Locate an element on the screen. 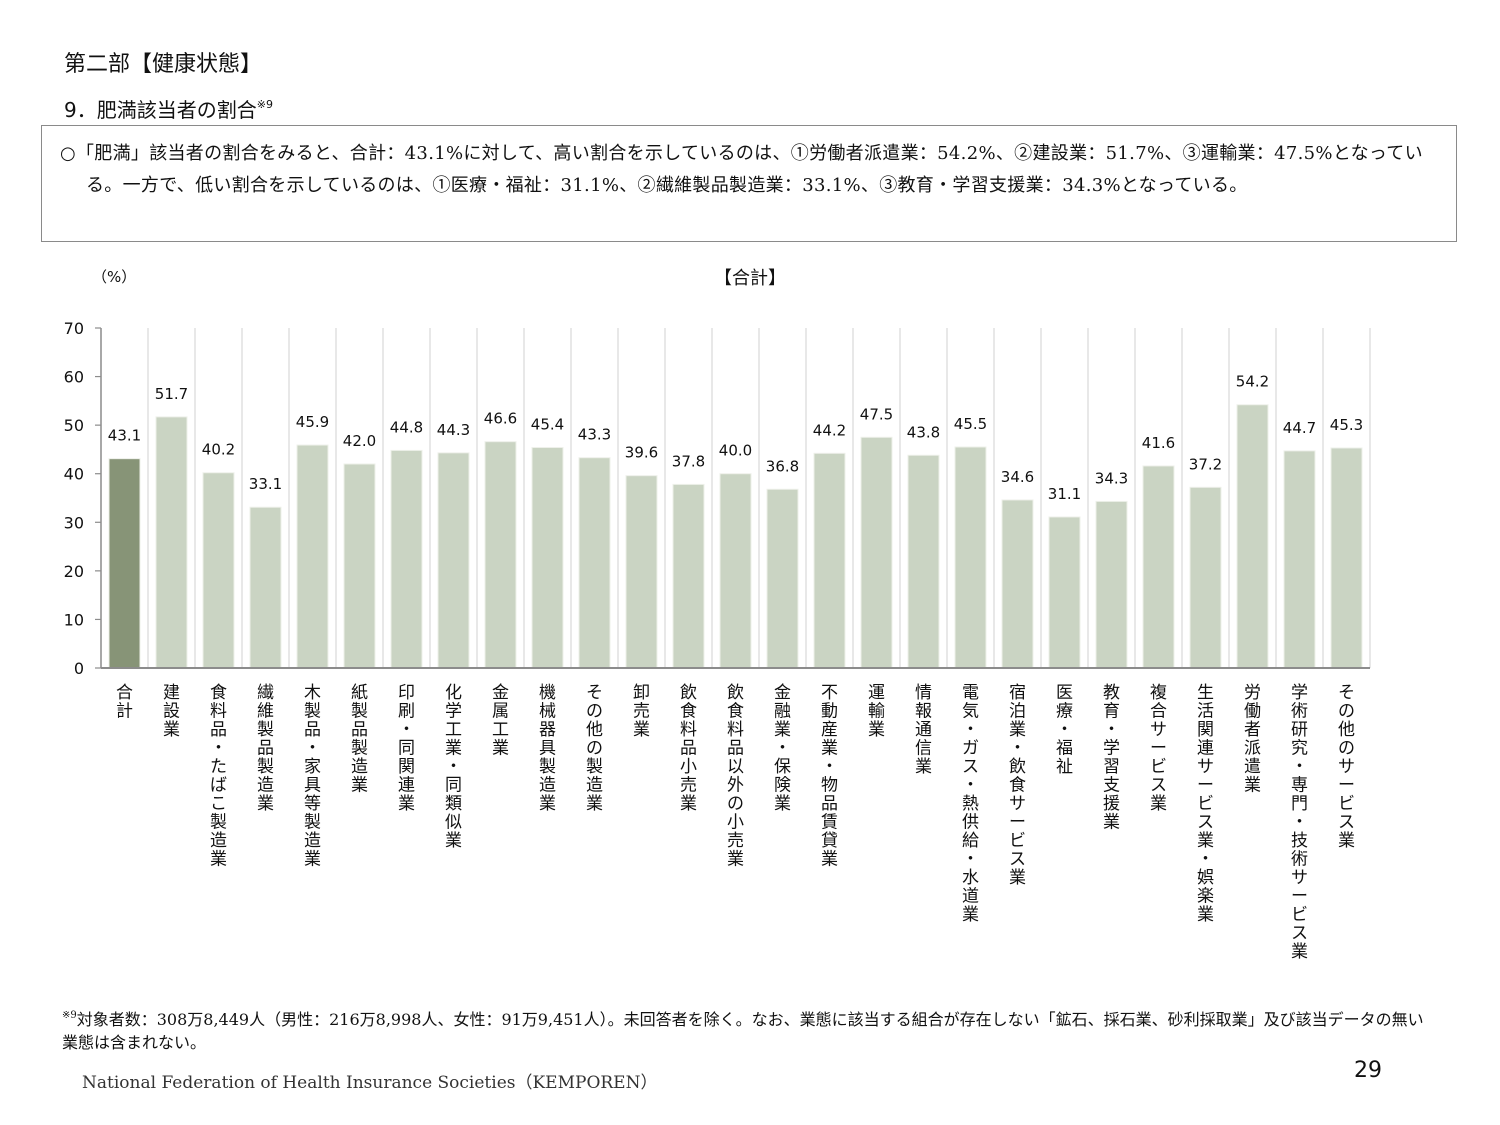 This screenshot has height=1125, width=1500. x-category-label: 食料品・たばこ製造業 is located at coordinates (218, 776).